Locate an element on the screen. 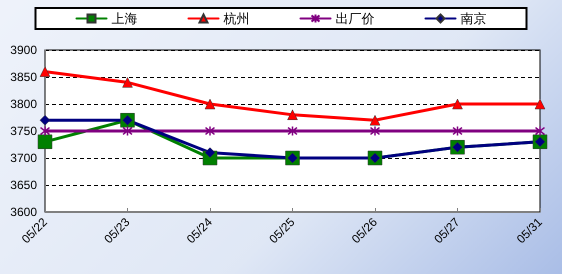  y-tick-label: 3600 is located at coordinates (24, 212).